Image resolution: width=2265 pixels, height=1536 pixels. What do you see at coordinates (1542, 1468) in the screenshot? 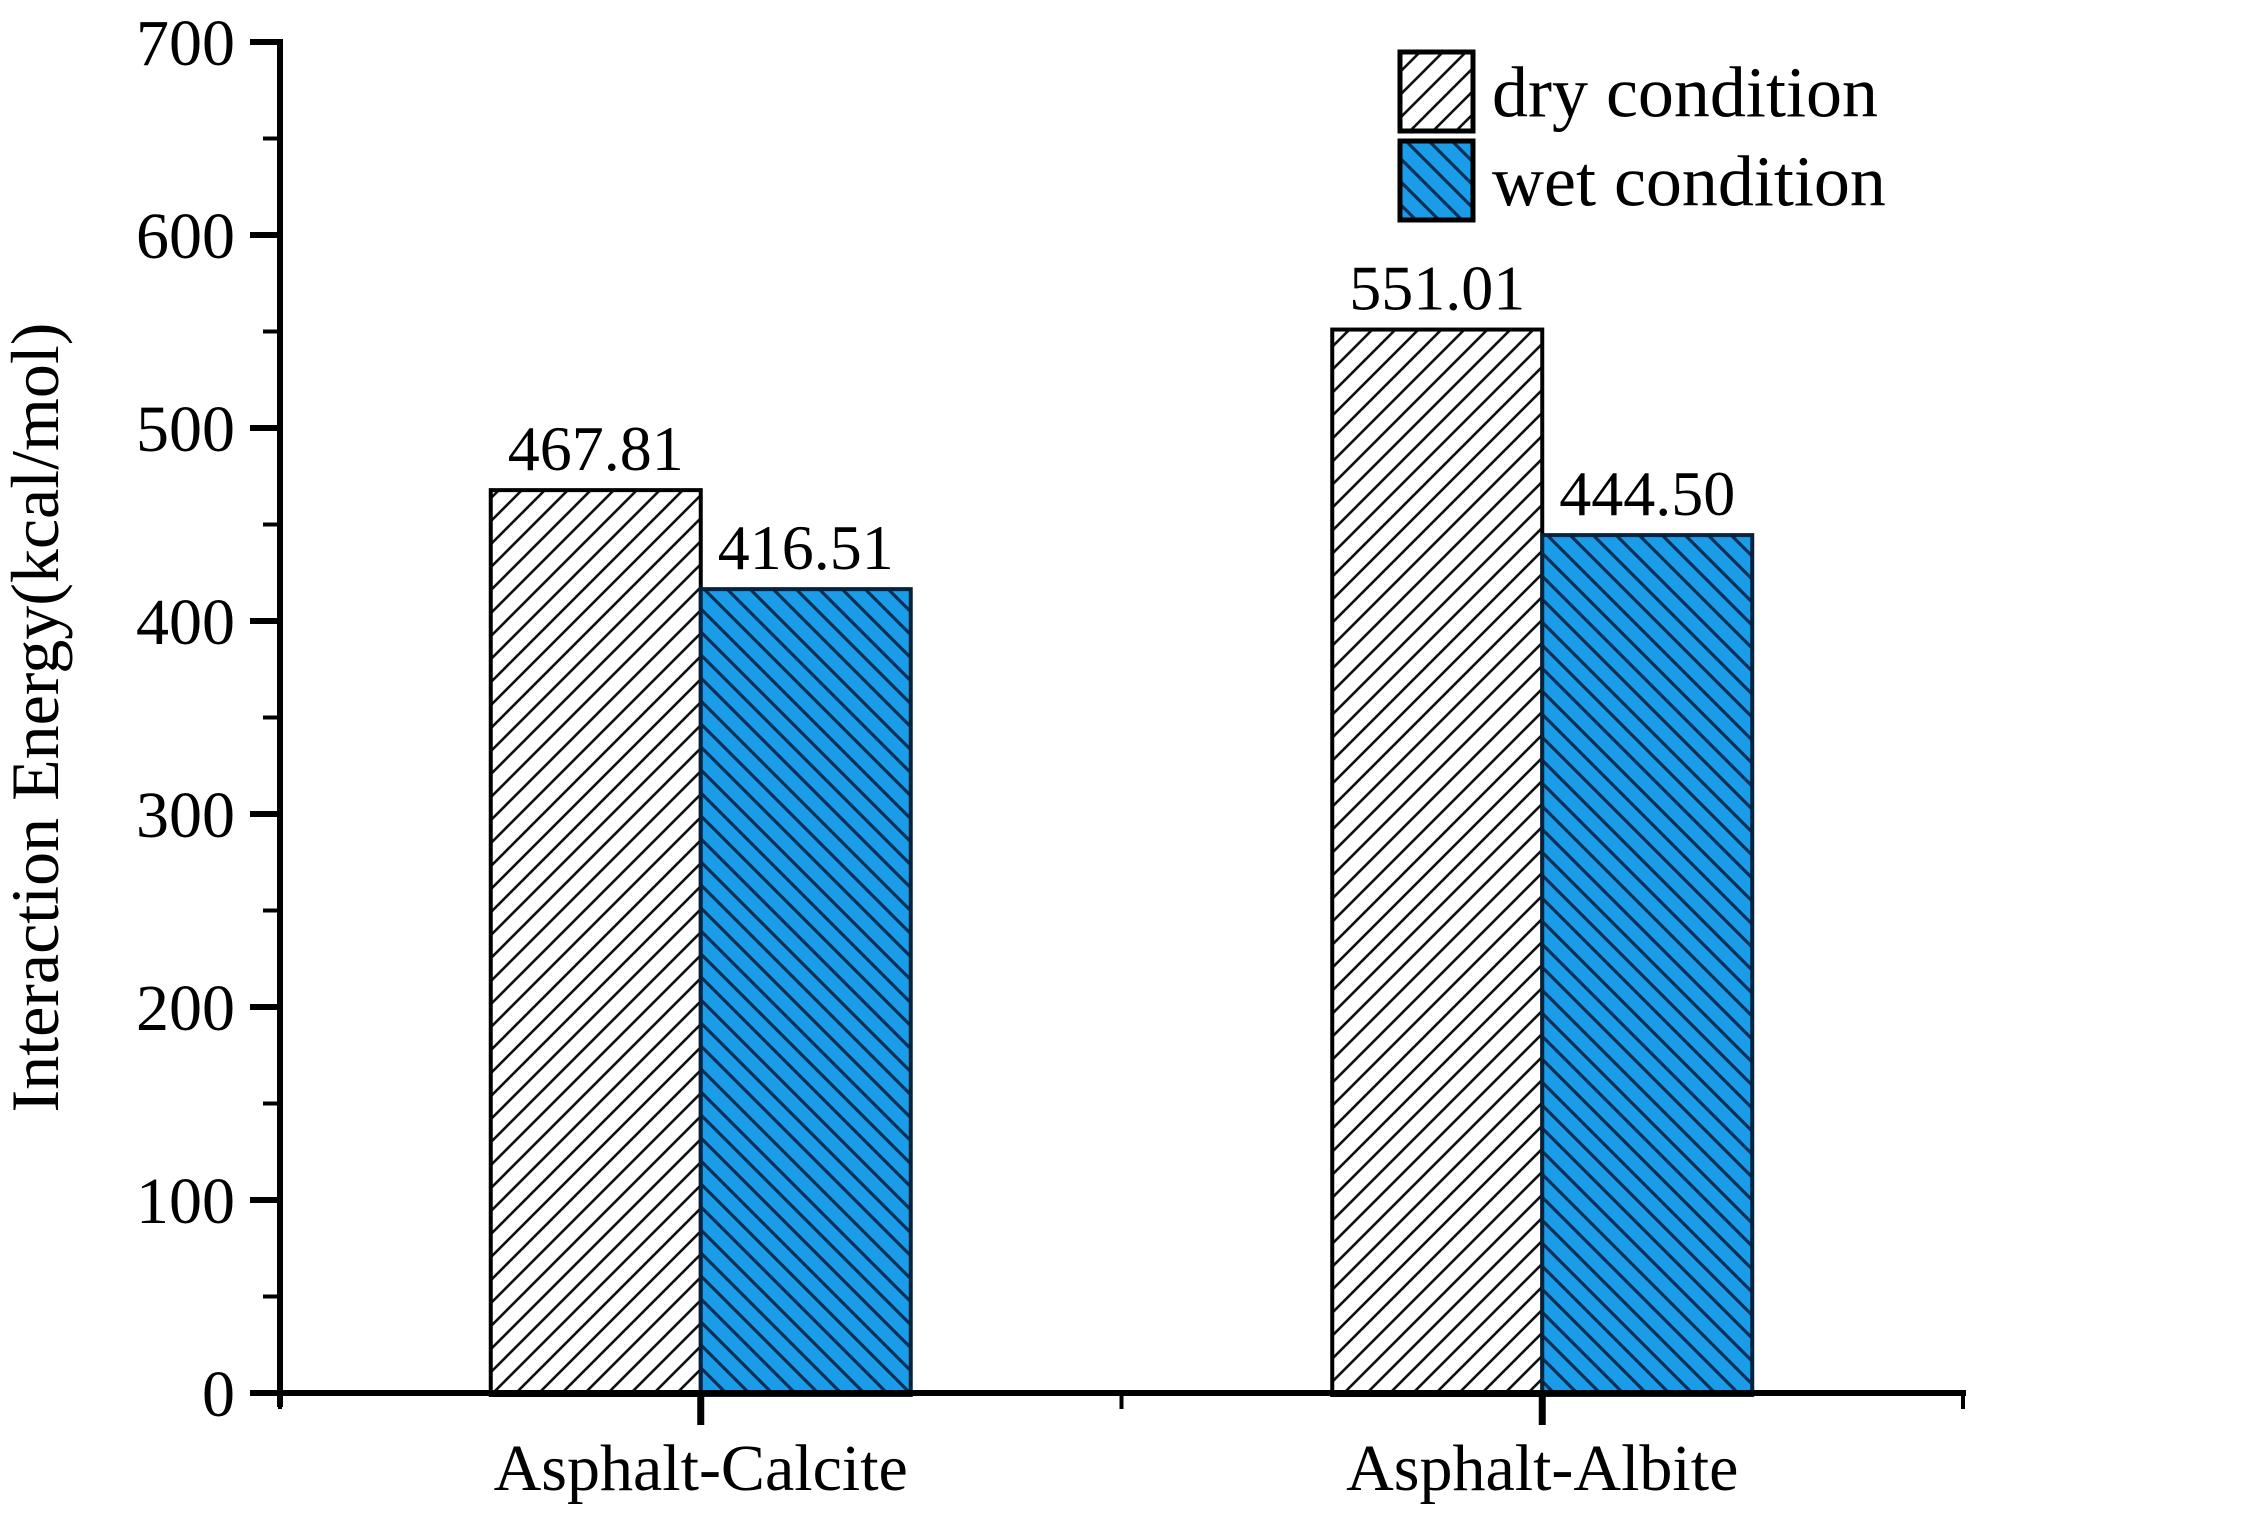
I see `x-category-label: Asphalt-Albite` at bounding box center [1542, 1468].